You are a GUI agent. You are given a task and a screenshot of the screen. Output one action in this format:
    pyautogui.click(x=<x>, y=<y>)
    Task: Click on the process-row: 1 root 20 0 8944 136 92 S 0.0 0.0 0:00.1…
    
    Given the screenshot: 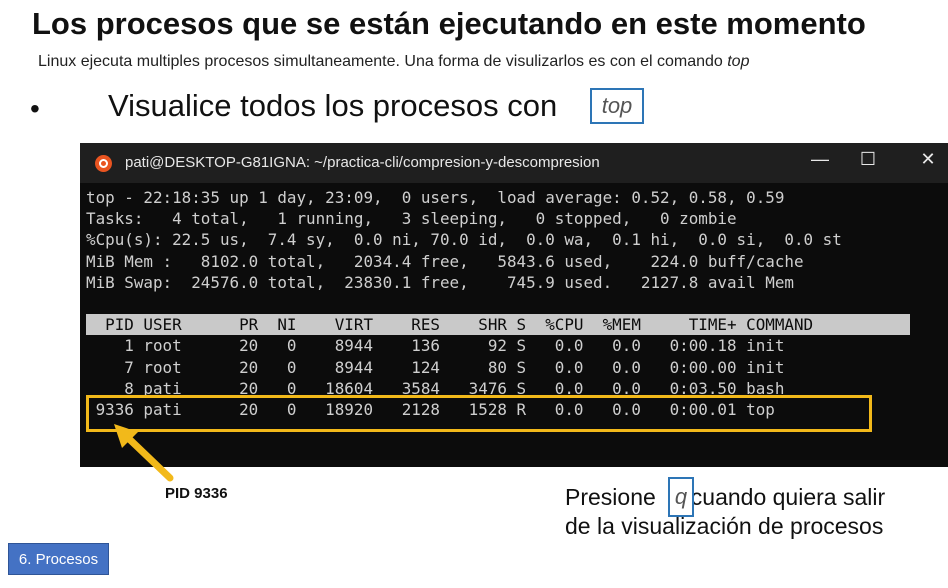 What is the action you would take?
    pyautogui.click(x=435, y=346)
    